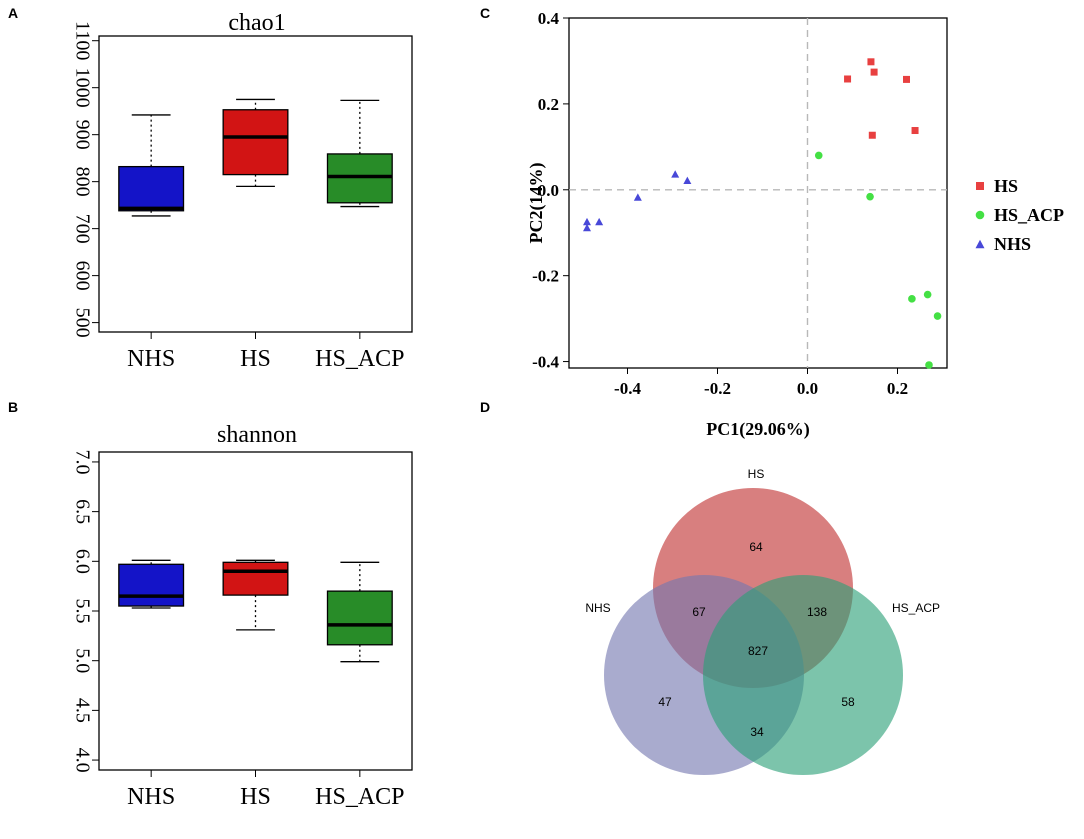  Describe the element at coordinates (758, 651) in the screenshot. I see `venn-count-all: 827` at that location.